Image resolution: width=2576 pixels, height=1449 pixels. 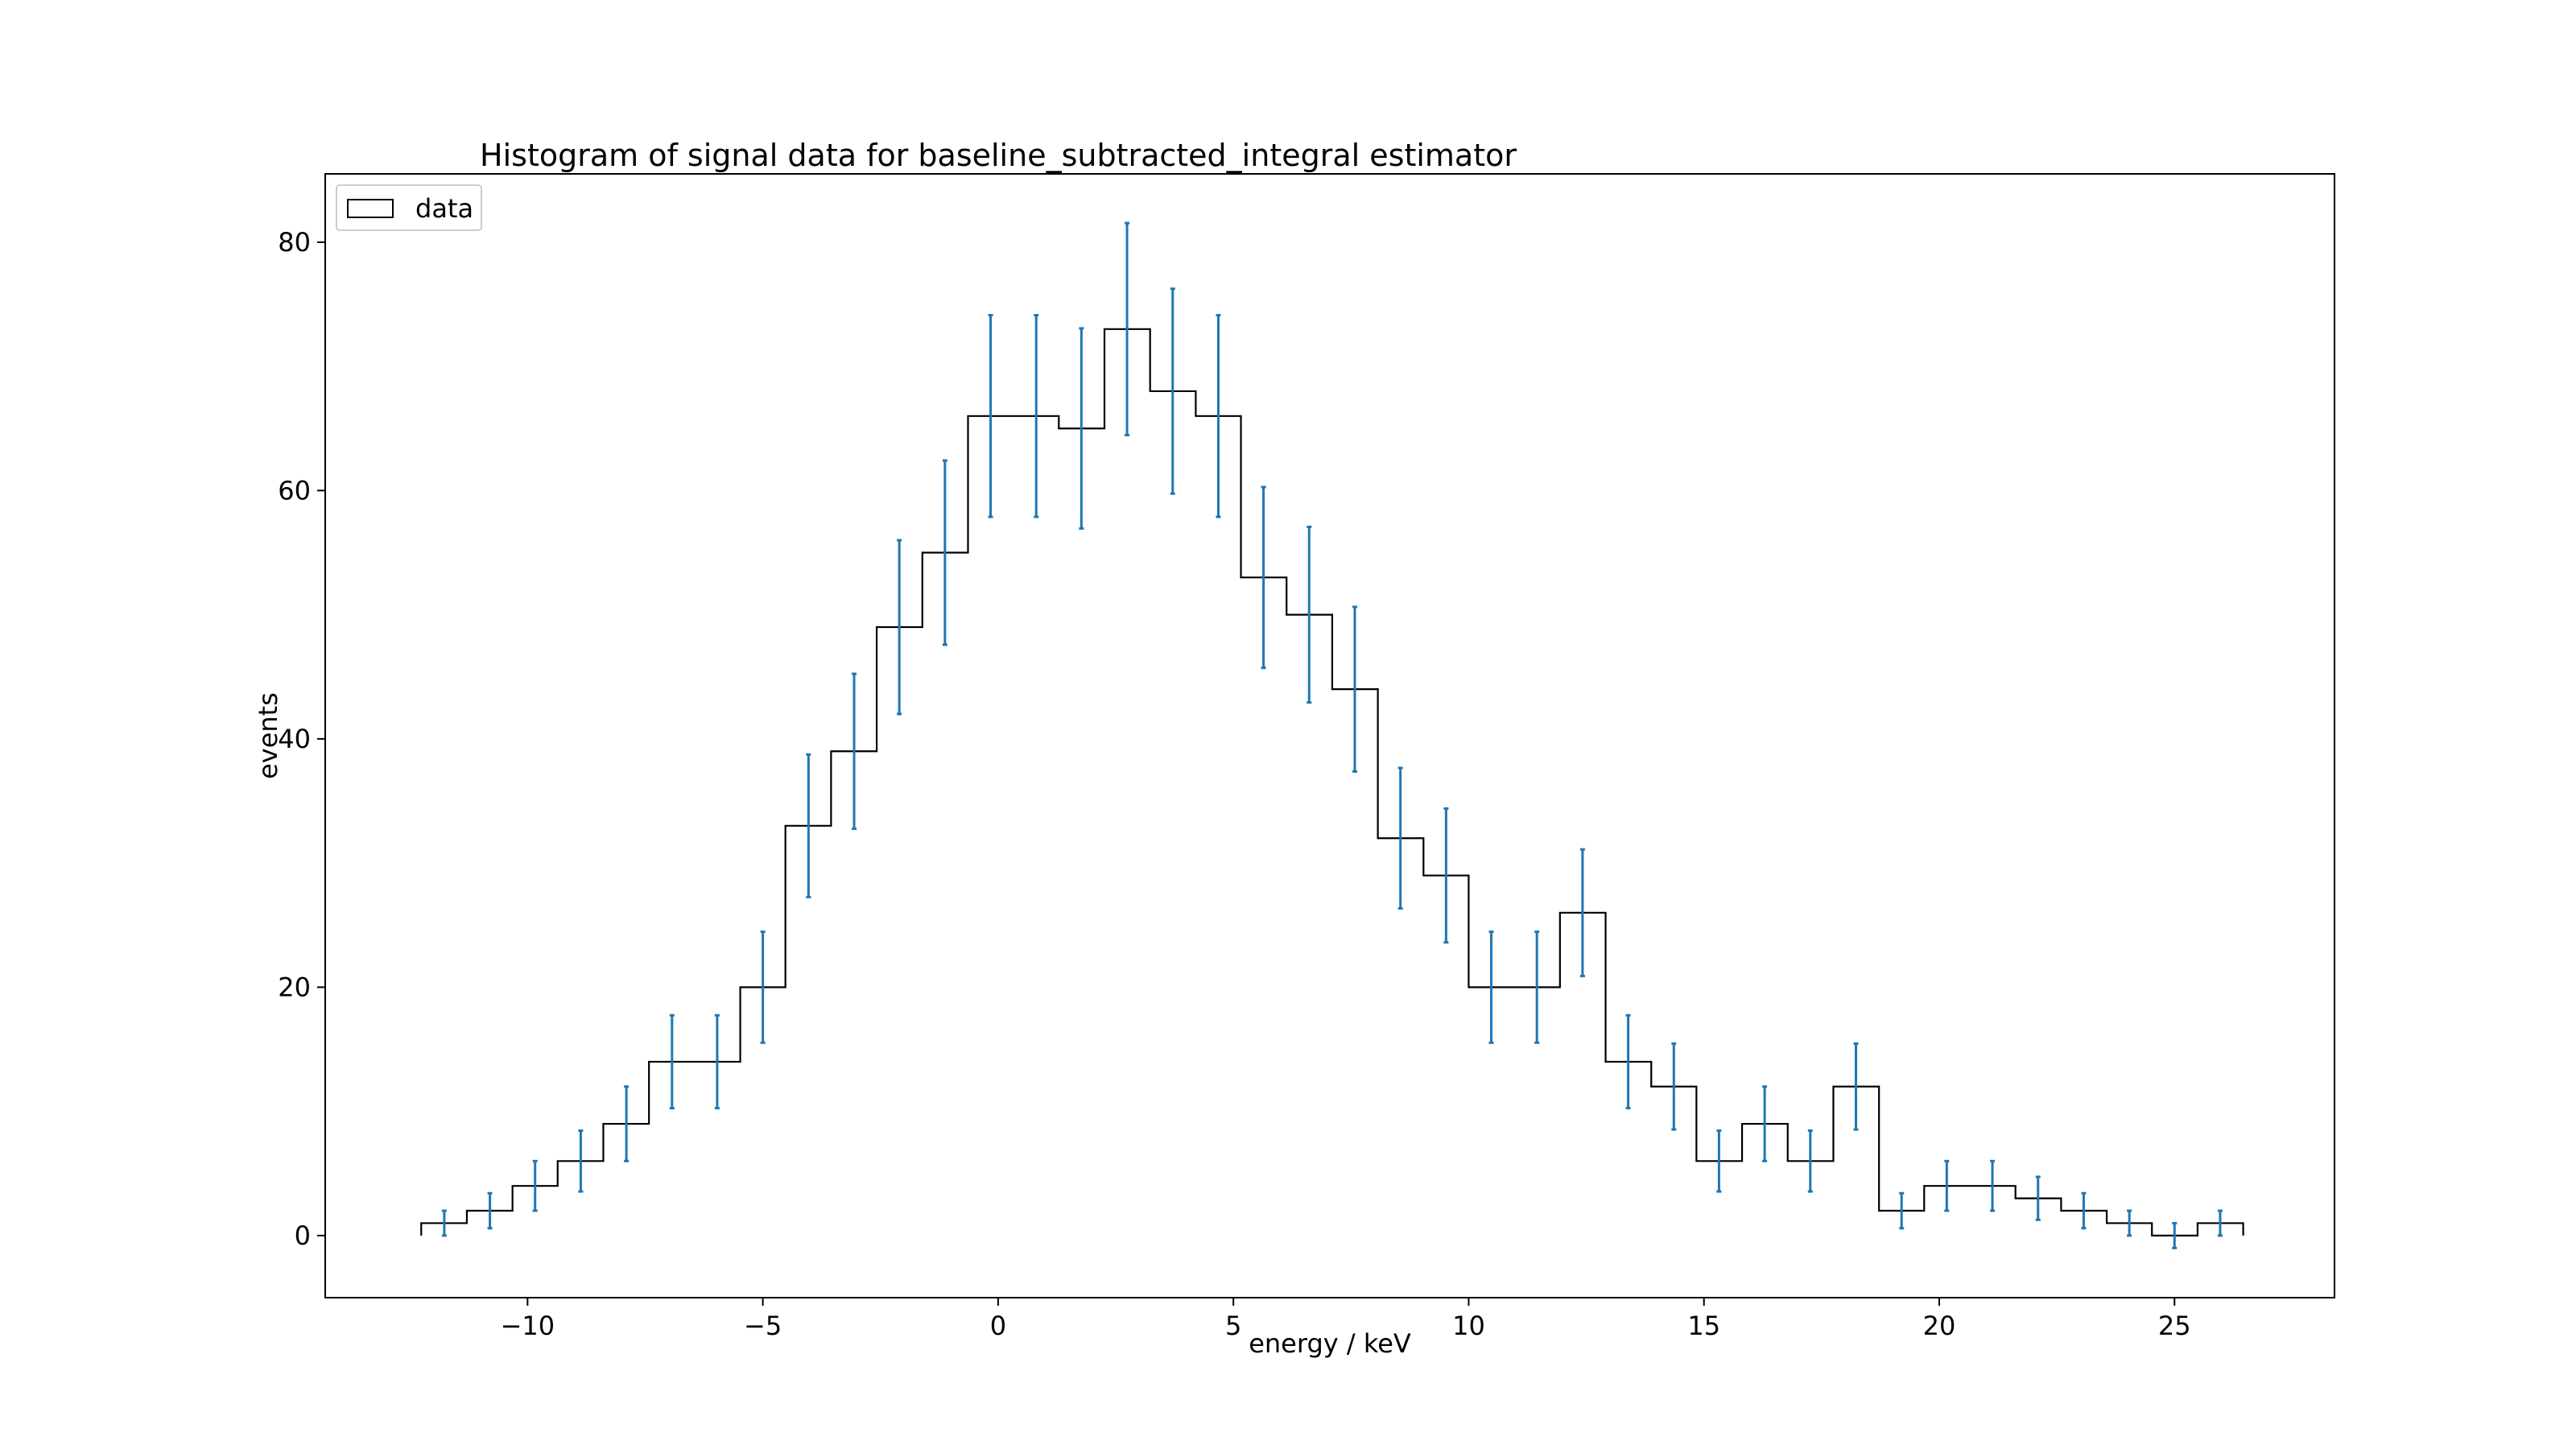 I want to click on legend: data, so click(x=409, y=207).